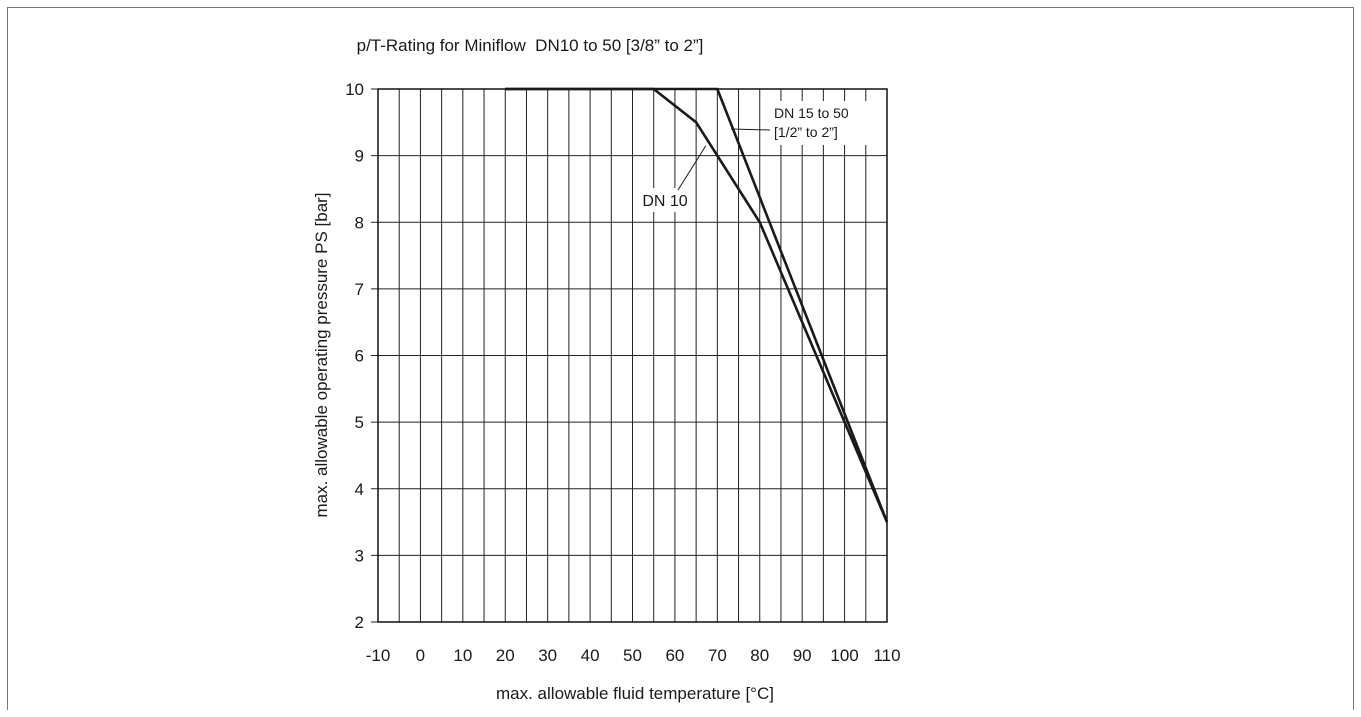  I want to click on x-axis-label: max. allowable fluid temperature [°C], so click(635, 693).